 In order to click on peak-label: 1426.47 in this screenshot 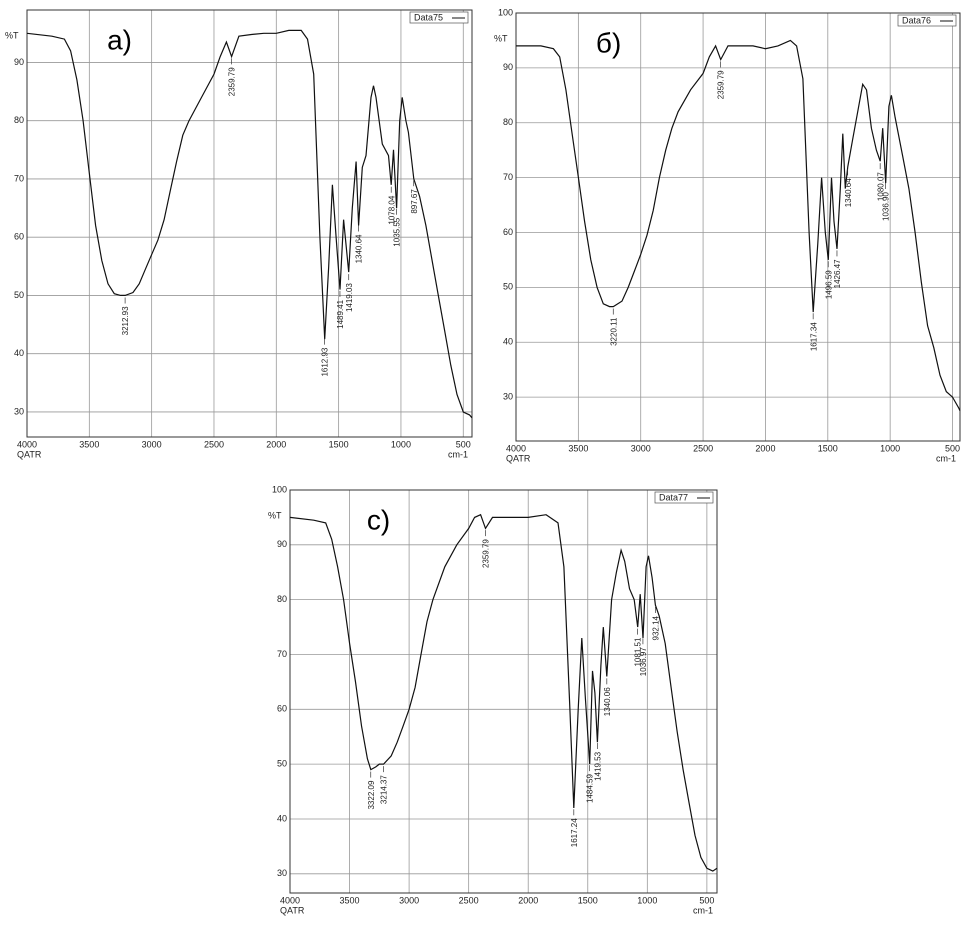, I will do `click(837, 273)`.